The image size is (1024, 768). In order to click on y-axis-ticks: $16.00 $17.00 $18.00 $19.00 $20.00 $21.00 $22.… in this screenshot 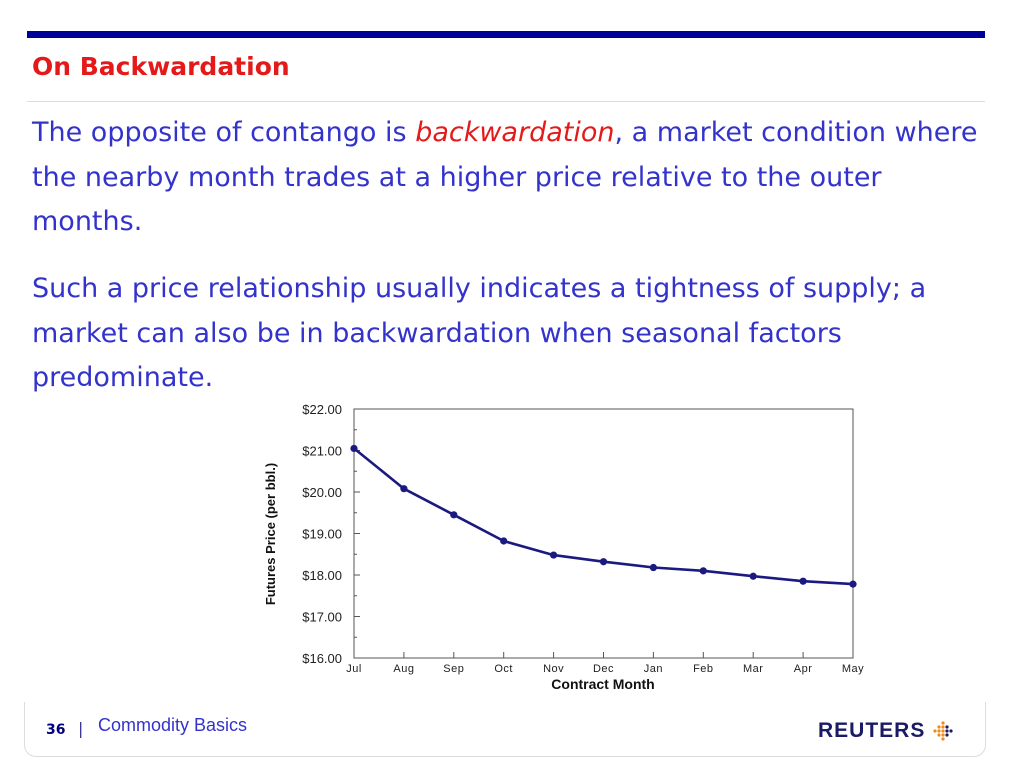, I will do `click(331, 534)`.